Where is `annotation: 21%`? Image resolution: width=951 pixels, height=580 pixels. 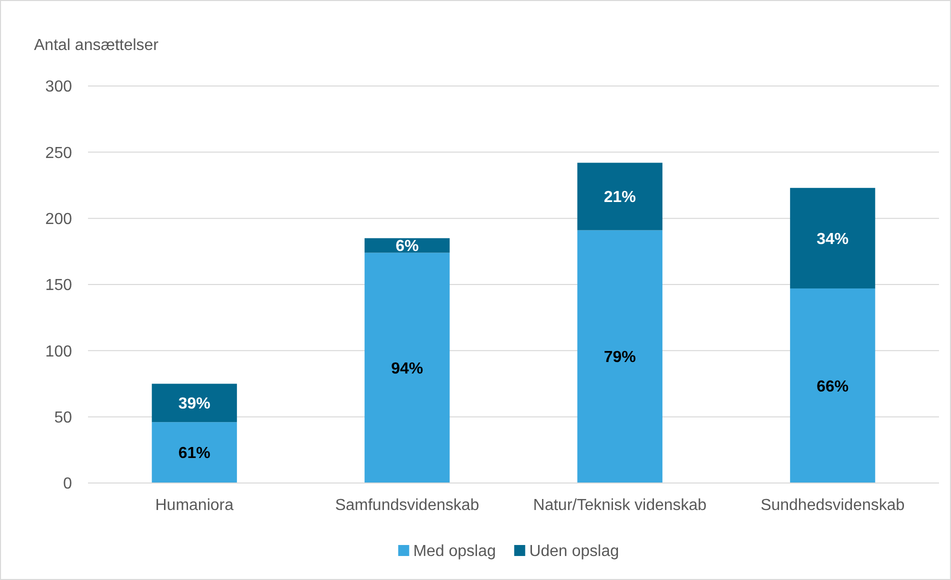 annotation: 21% is located at coordinates (620, 197).